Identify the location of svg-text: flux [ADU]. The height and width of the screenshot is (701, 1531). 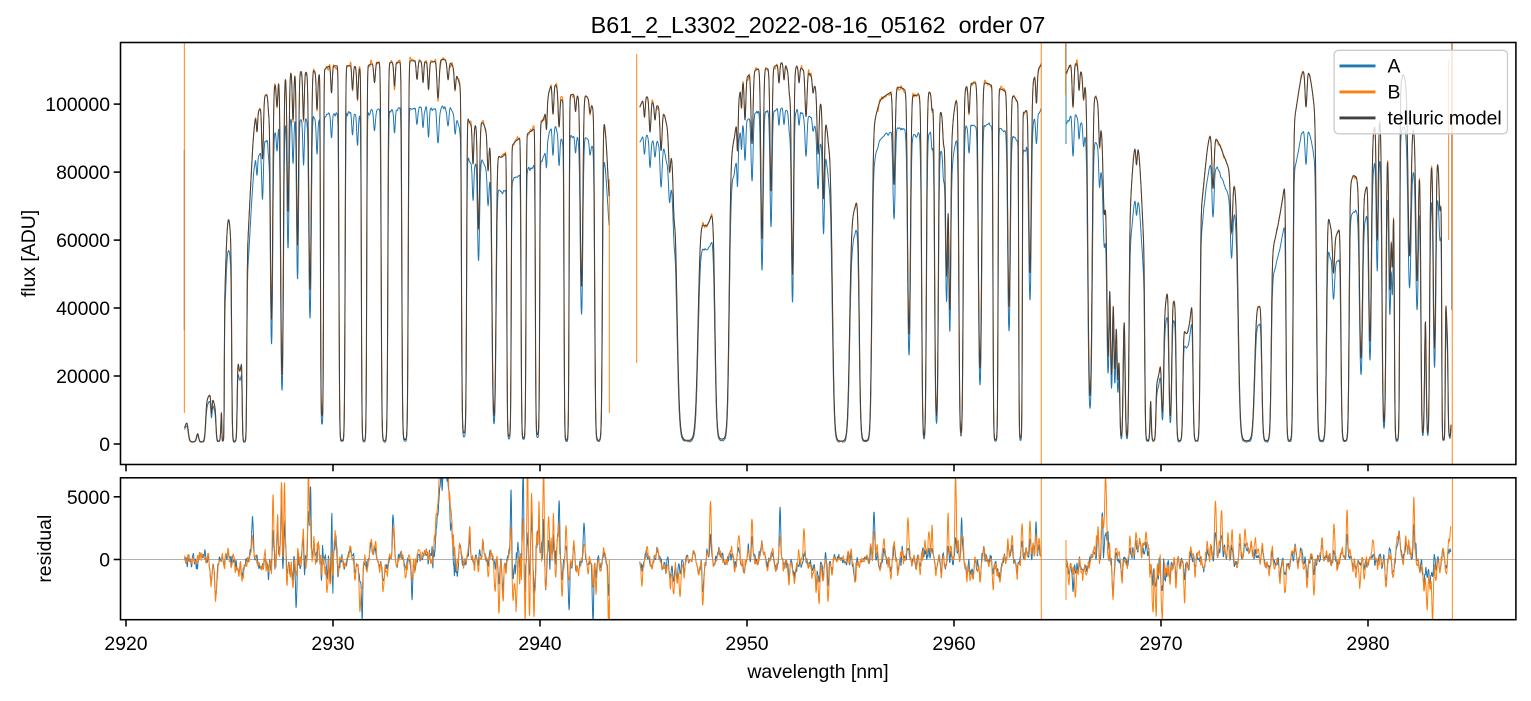
(29, 253).